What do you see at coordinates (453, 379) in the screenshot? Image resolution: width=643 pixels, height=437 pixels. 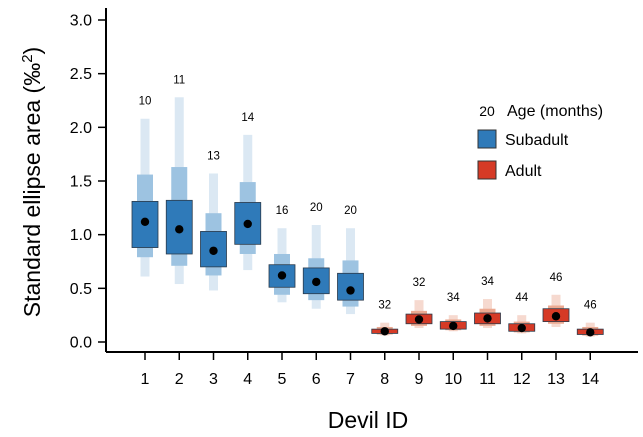 I see `x-tick-label: 10` at bounding box center [453, 379].